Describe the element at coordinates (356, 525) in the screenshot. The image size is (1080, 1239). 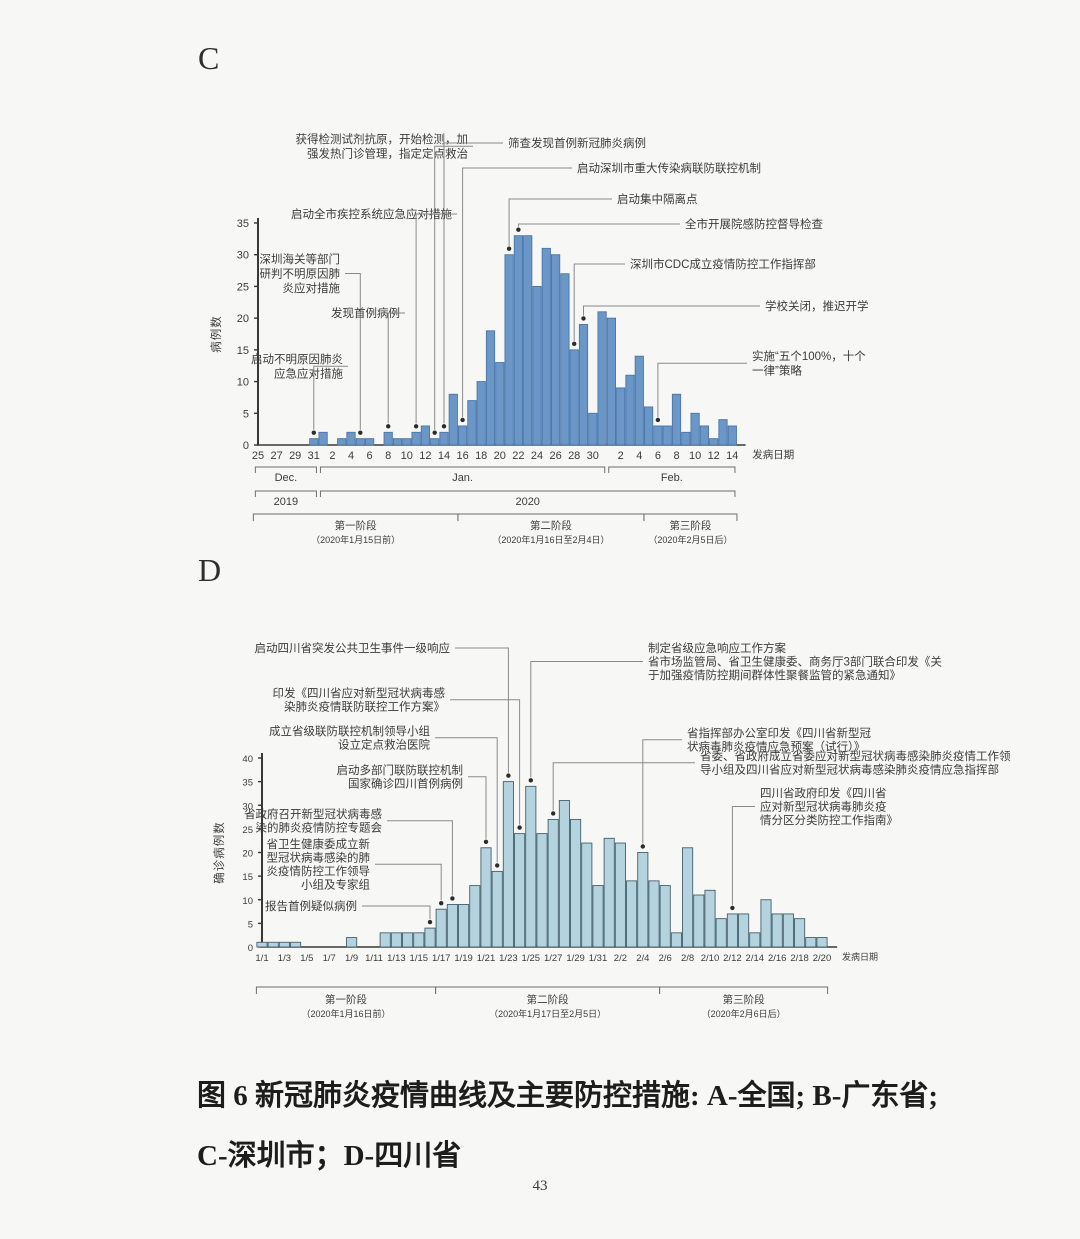
I see `phase-label: 第一阶段` at that location.